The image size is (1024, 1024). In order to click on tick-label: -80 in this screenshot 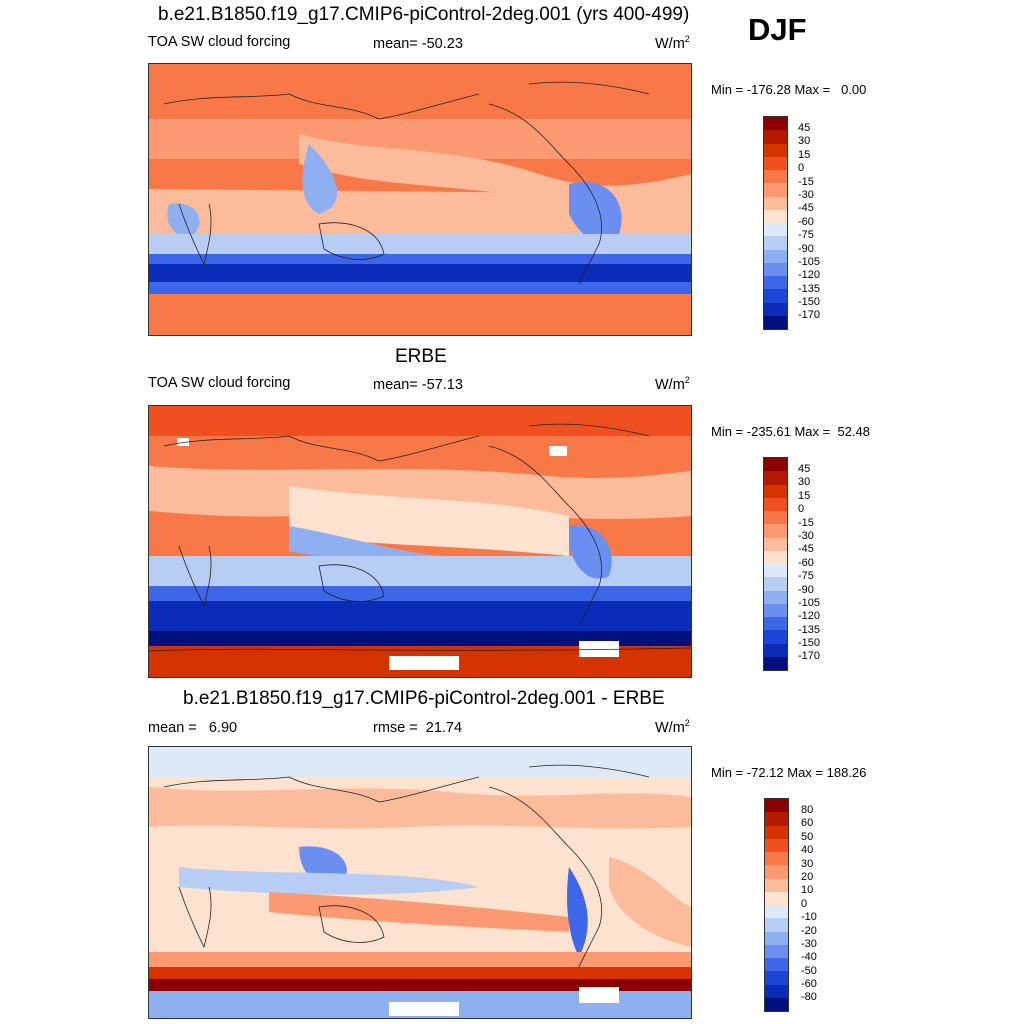, I will do `click(809, 997)`.